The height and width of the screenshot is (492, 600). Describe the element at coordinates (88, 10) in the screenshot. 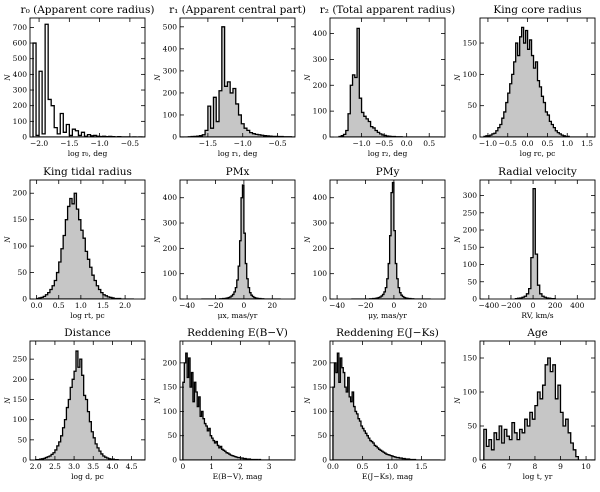

I see `panel-title: r₀ (Apparent core radius)` at that location.